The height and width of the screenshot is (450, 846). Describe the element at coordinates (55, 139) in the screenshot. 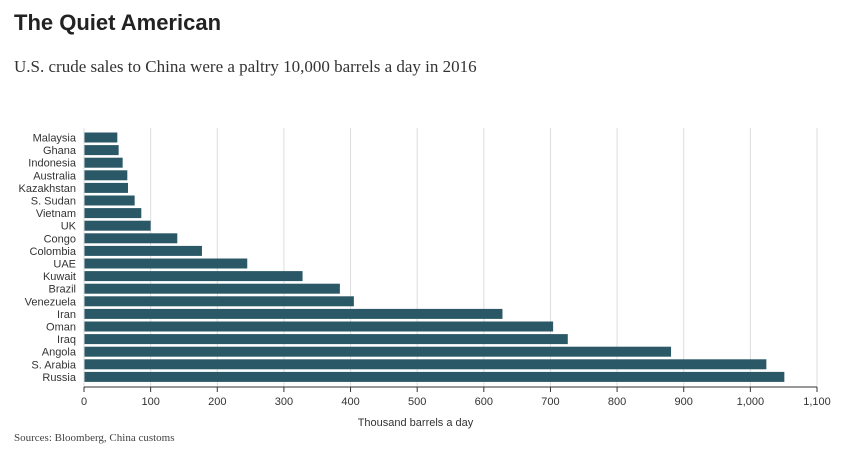

I see `category-label: Malaysia` at that location.